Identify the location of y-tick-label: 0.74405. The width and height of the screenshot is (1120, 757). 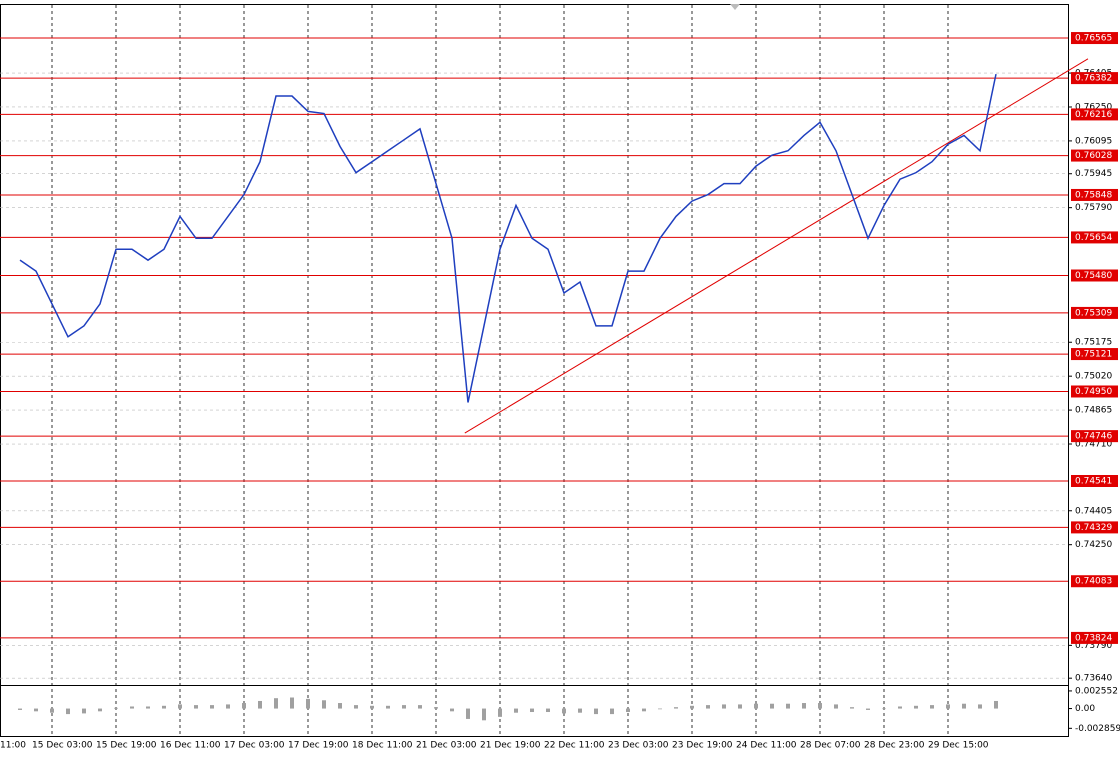
(1093, 511).